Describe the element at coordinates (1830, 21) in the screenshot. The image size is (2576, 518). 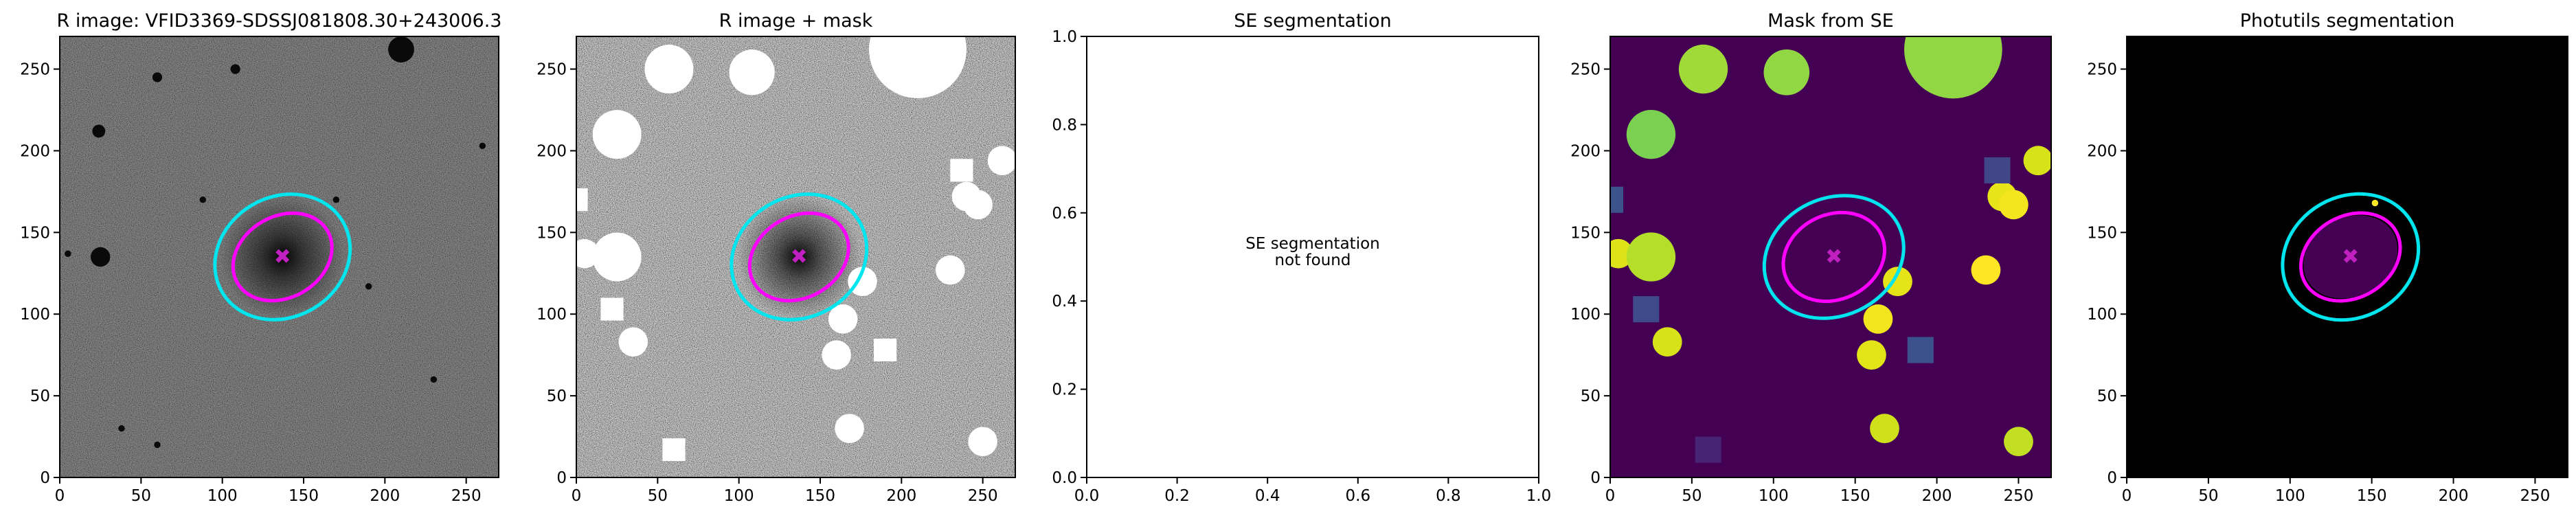
I see `axes-title: Mask from SE` at that location.